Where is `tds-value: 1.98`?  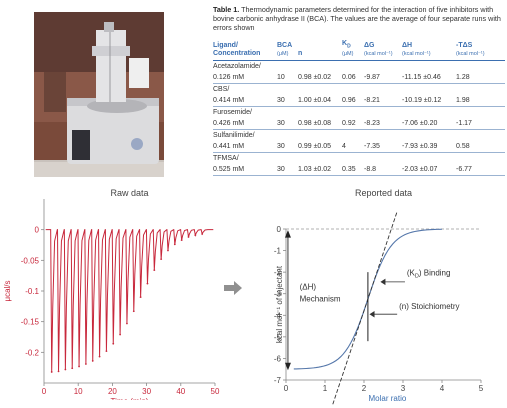
tds-value: 1.98 is located at coordinates (463, 101).